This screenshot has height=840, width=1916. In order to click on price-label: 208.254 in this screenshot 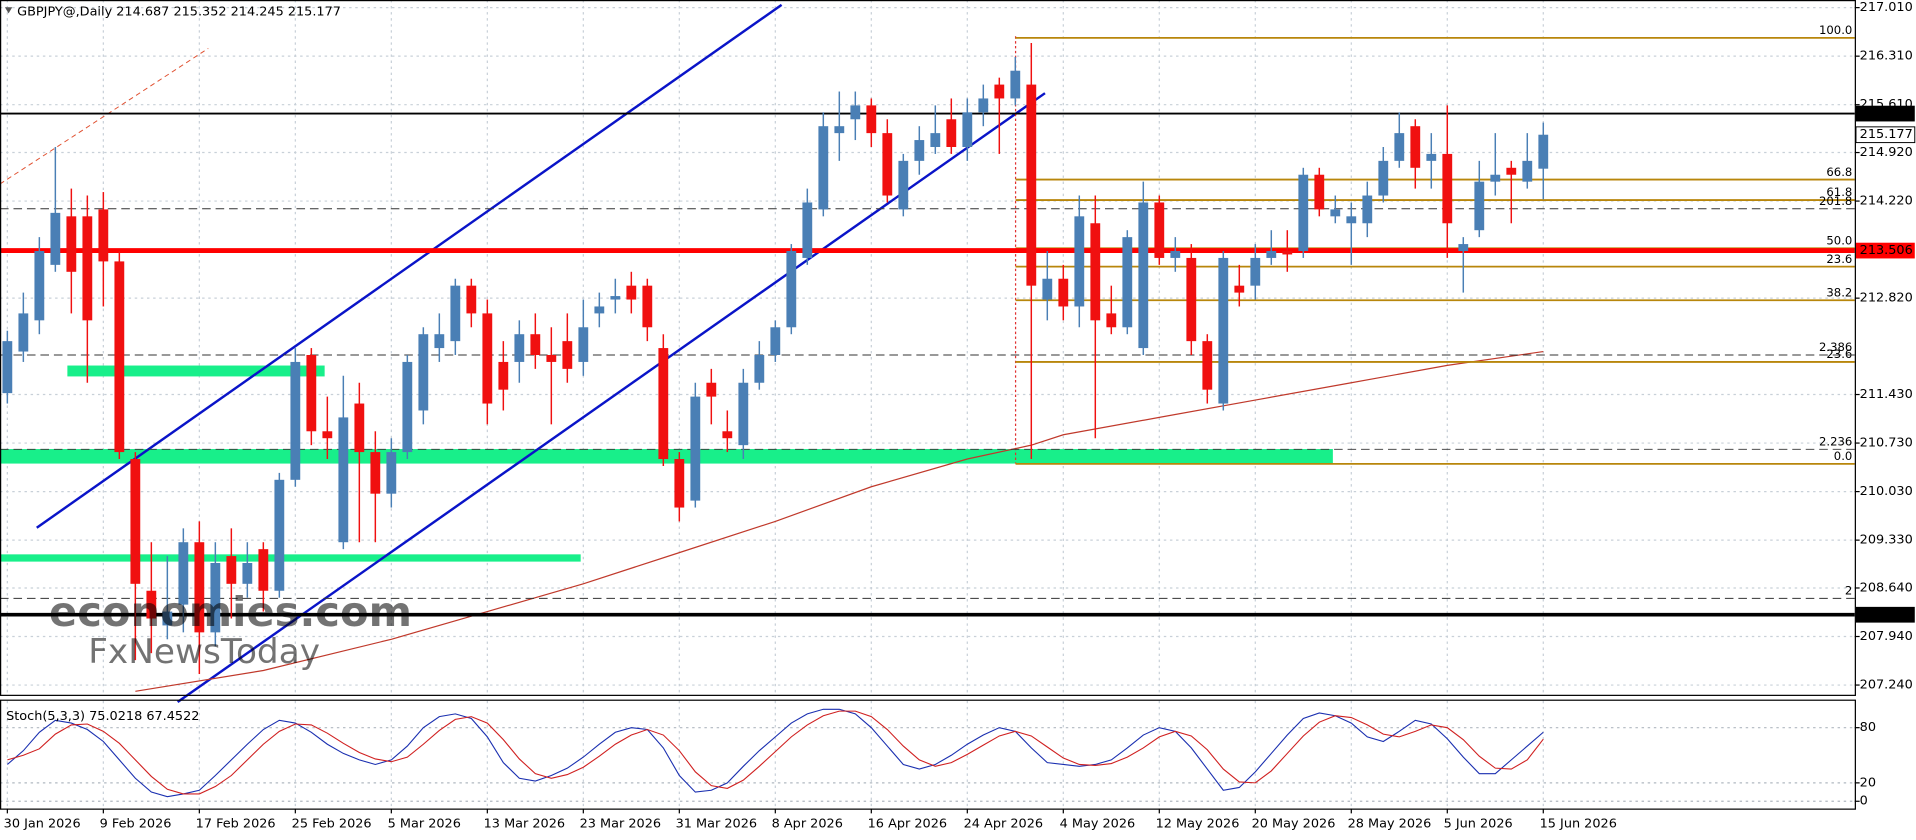, I will do `click(1886, 614)`.